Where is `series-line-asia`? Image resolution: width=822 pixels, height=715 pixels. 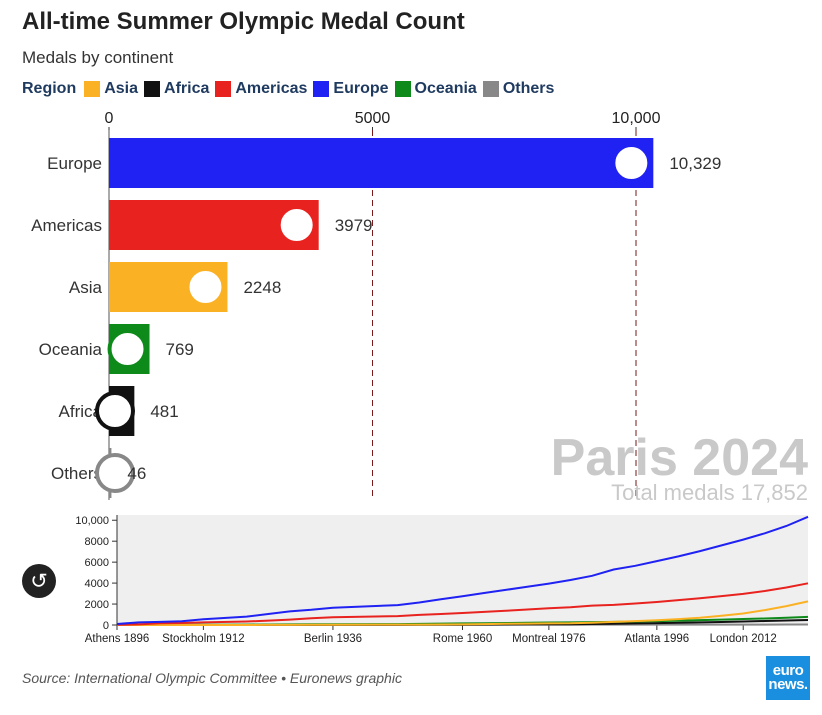
series-line-asia is located at coordinates (463, 613).